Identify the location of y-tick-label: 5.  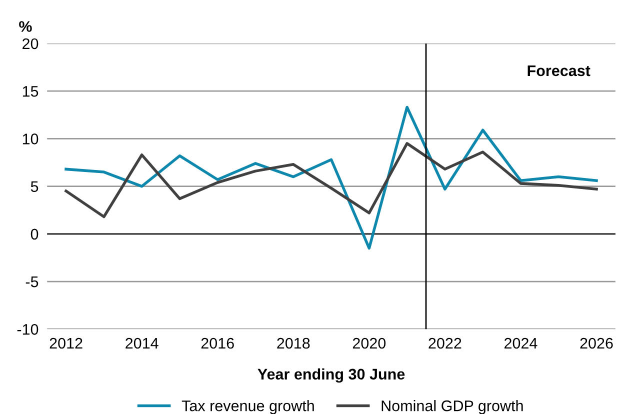
(34, 186).